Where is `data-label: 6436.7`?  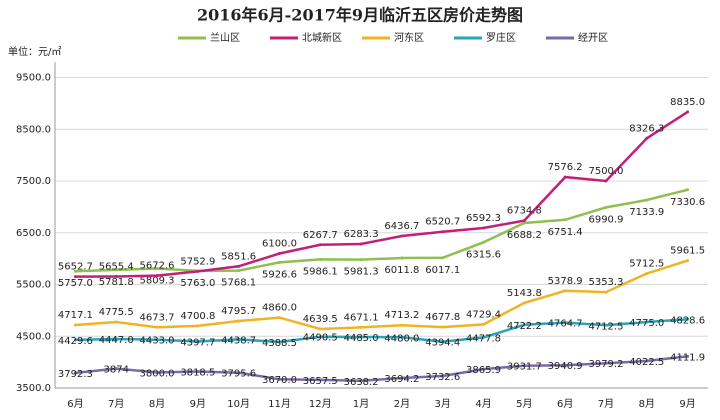 data-label: 6436.7 is located at coordinates (401, 226).